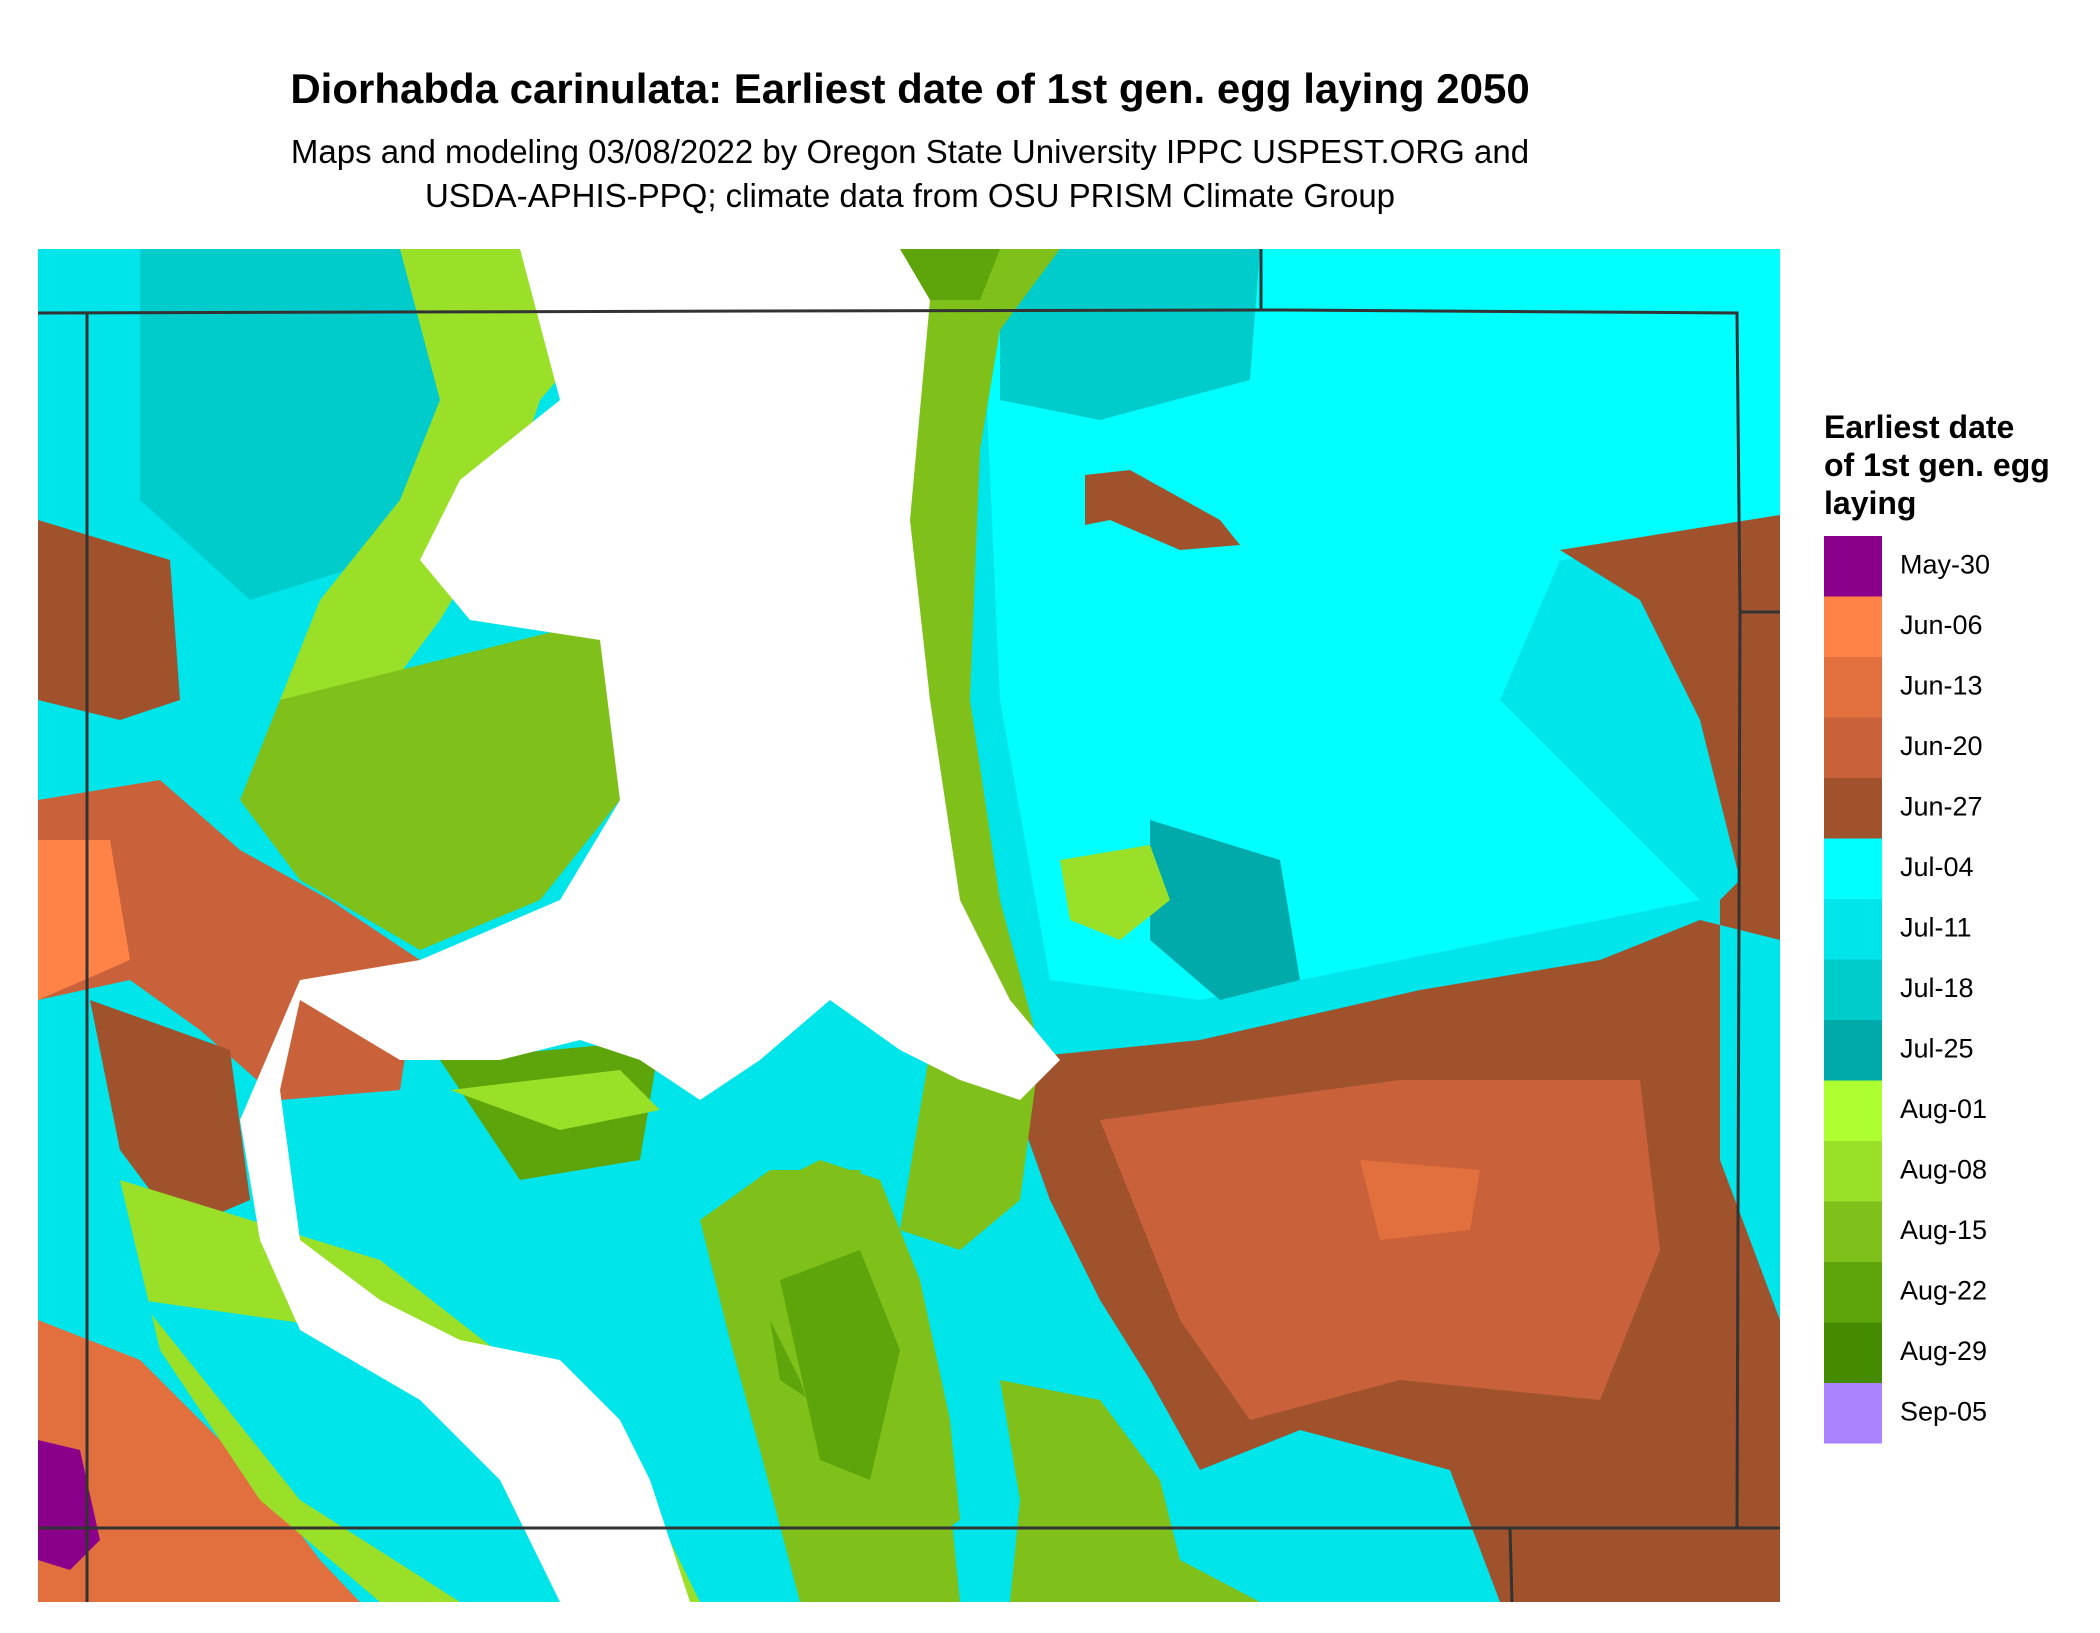  Describe the element at coordinates (1919, 427) in the screenshot. I see `legend-title: Earliest date` at that location.